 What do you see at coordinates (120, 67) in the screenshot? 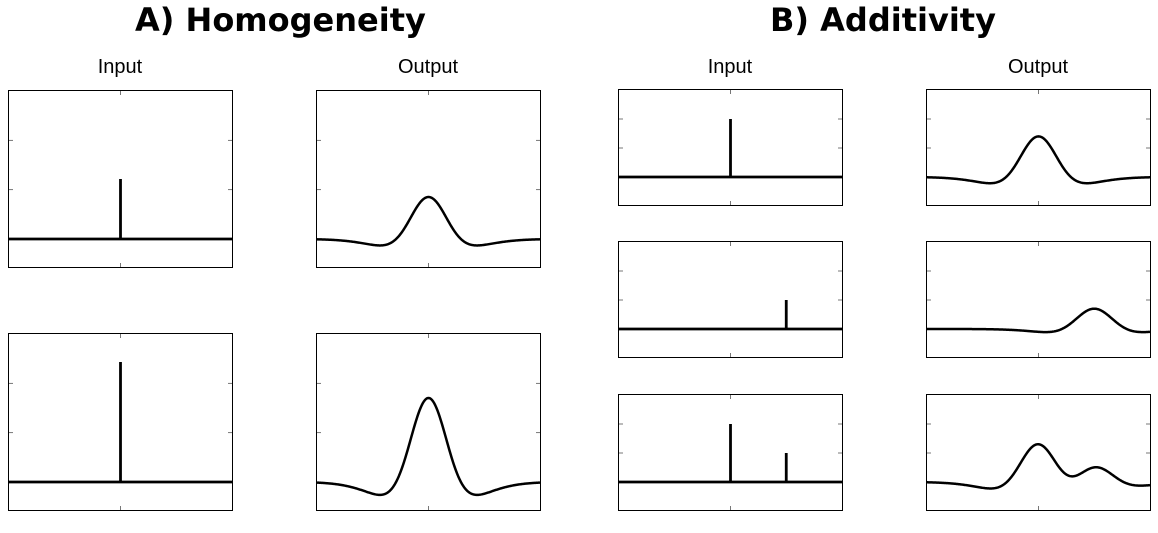
I see `homogeneity-input-label: Input` at bounding box center [120, 67].